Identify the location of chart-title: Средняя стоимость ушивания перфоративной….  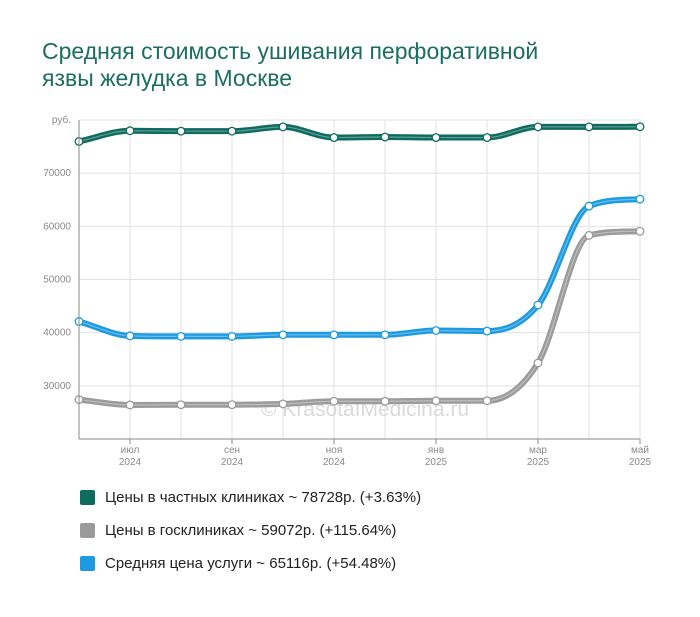
(342, 65).